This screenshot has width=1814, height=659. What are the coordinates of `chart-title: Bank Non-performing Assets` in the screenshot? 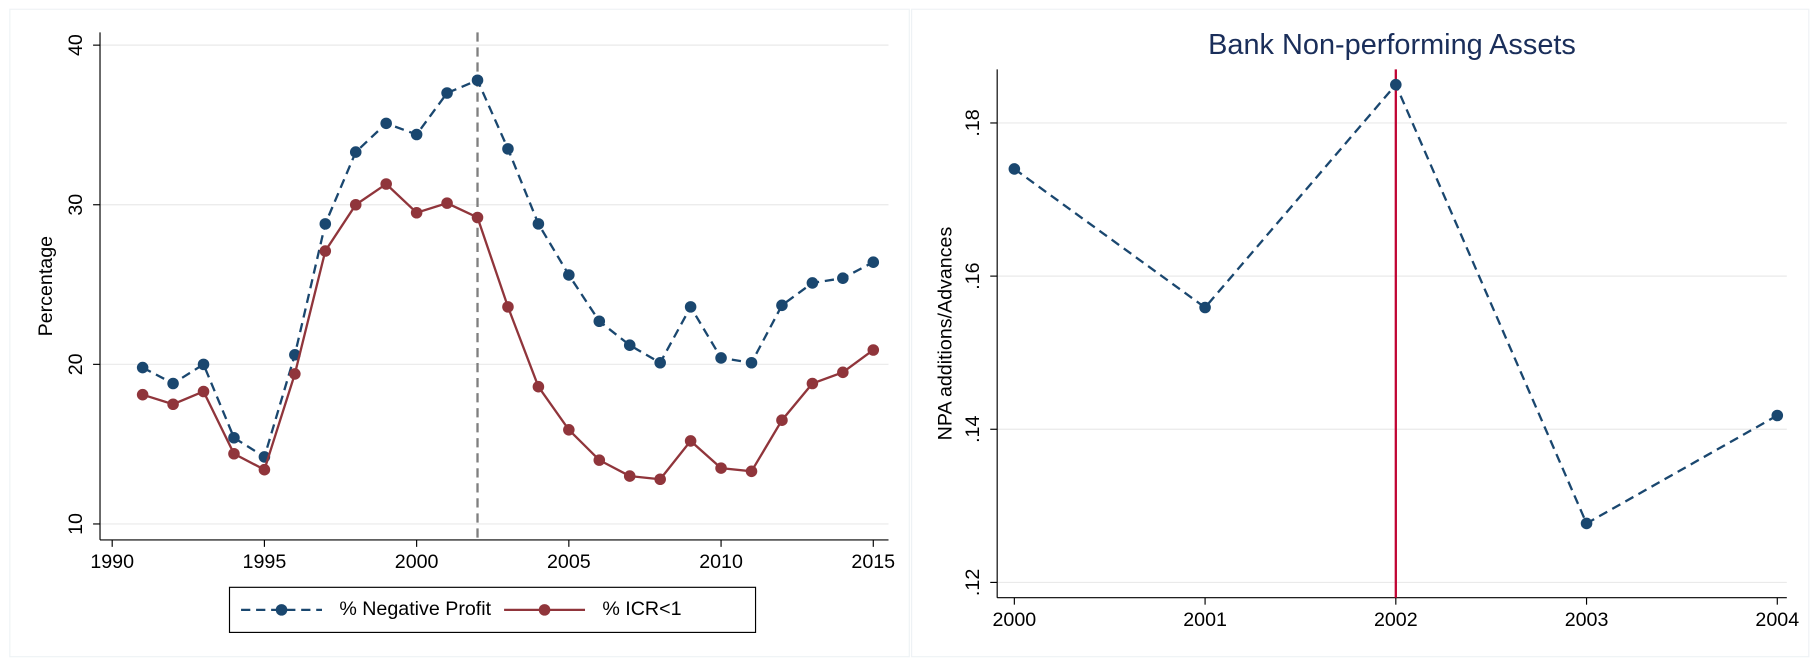 It's located at (1392, 45).